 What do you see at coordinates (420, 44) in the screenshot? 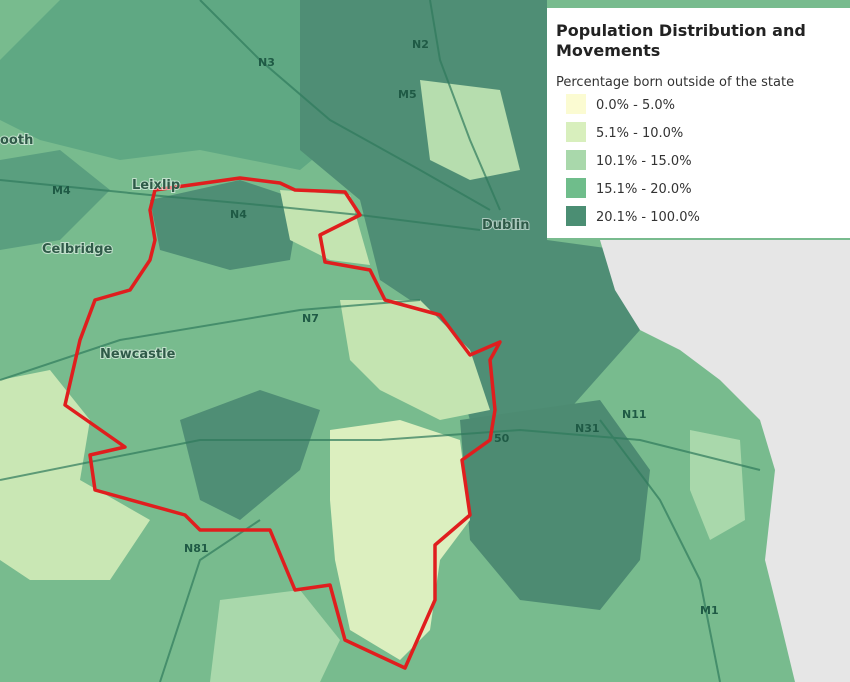
I see `road-label: N2` at bounding box center [420, 44].